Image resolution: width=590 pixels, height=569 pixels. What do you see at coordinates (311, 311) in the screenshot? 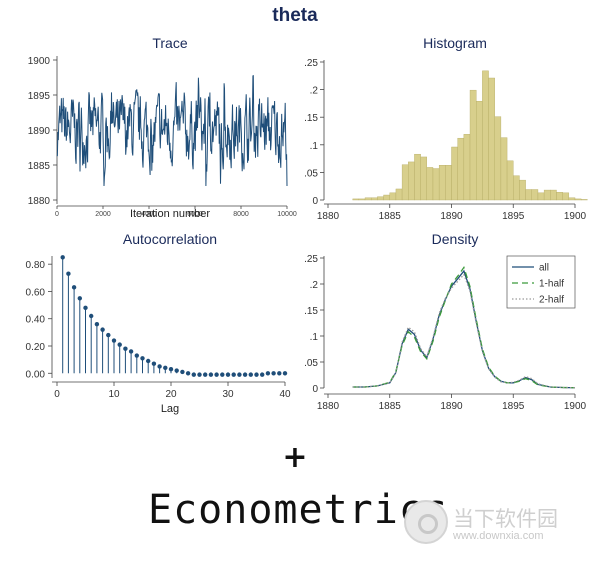
I see `density-y-tick-label: .15` at bounding box center [311, 311].